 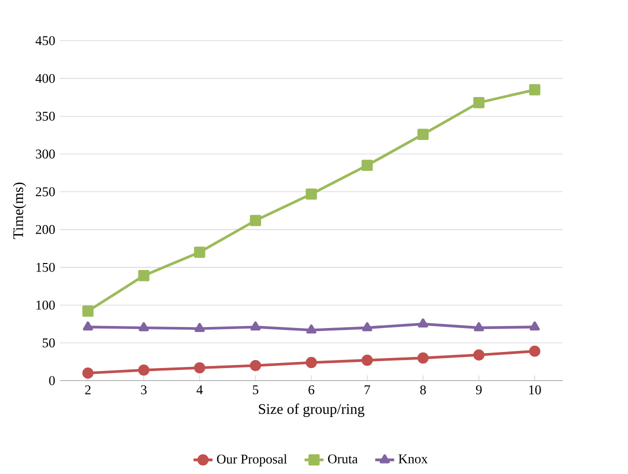 I want to click on y-tick-label: 450, so click(x=45, y=41).